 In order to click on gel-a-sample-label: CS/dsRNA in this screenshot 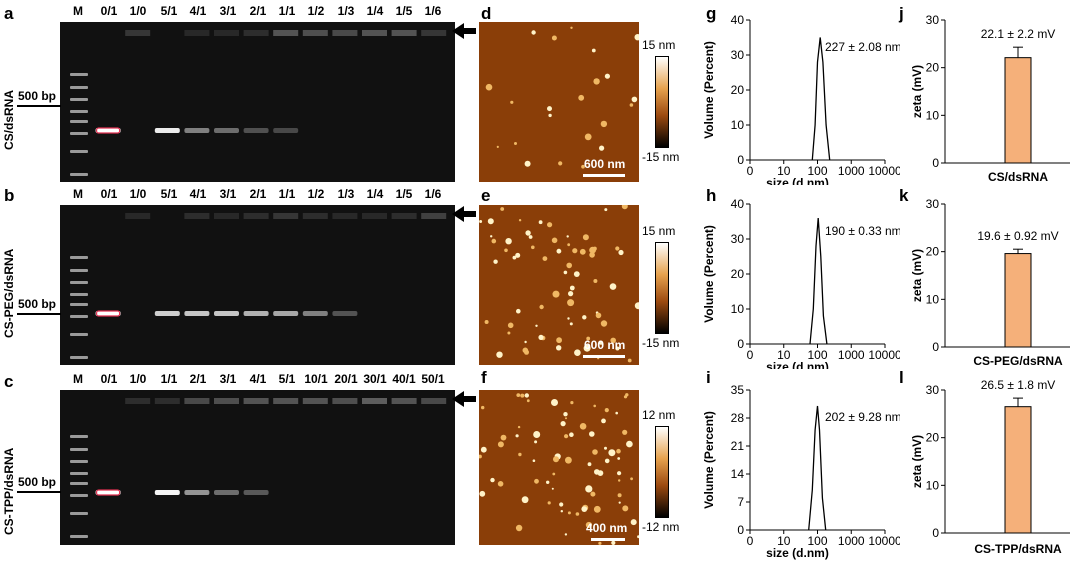, I will do `click(9, 119)`.